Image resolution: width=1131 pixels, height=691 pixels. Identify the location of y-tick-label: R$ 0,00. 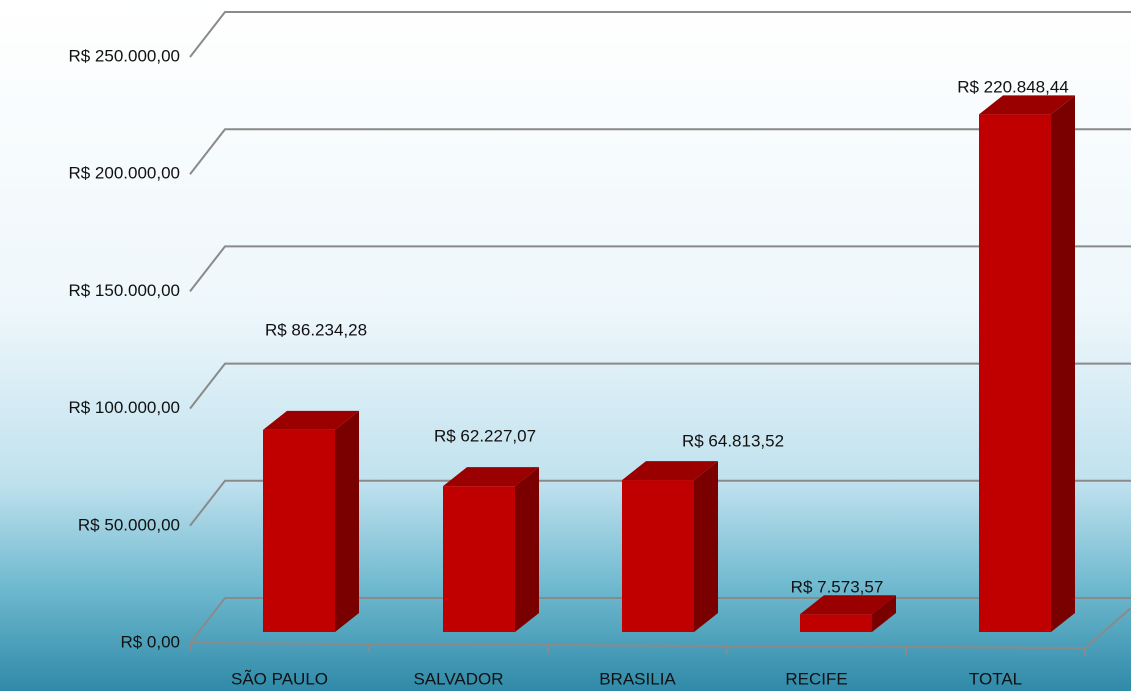
(150, 641).